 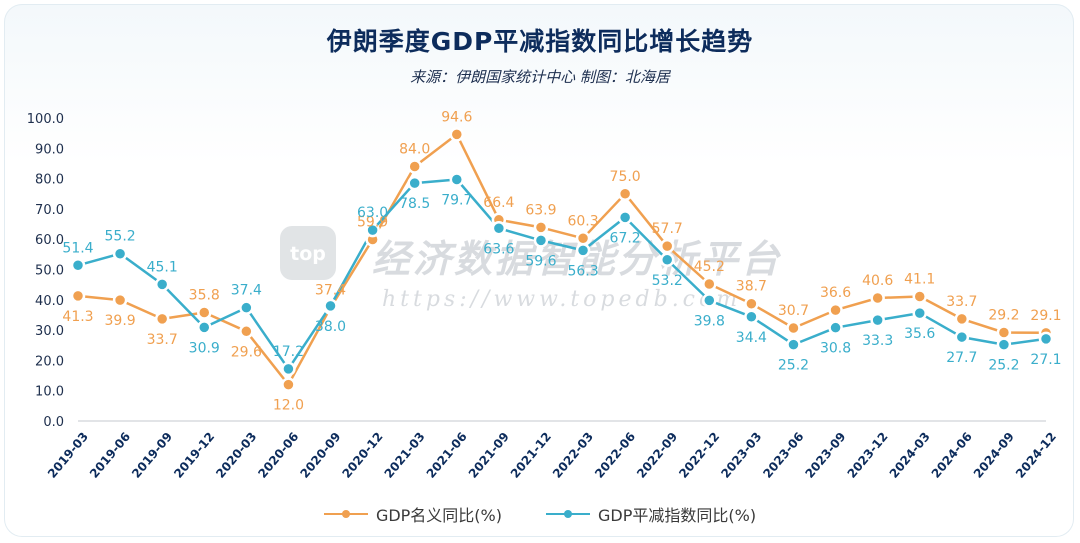 What do you see at coordinates (868, 455) in the screenshot?
I see `x-tick-label: 2023-12` at bounding box center [868, 455].